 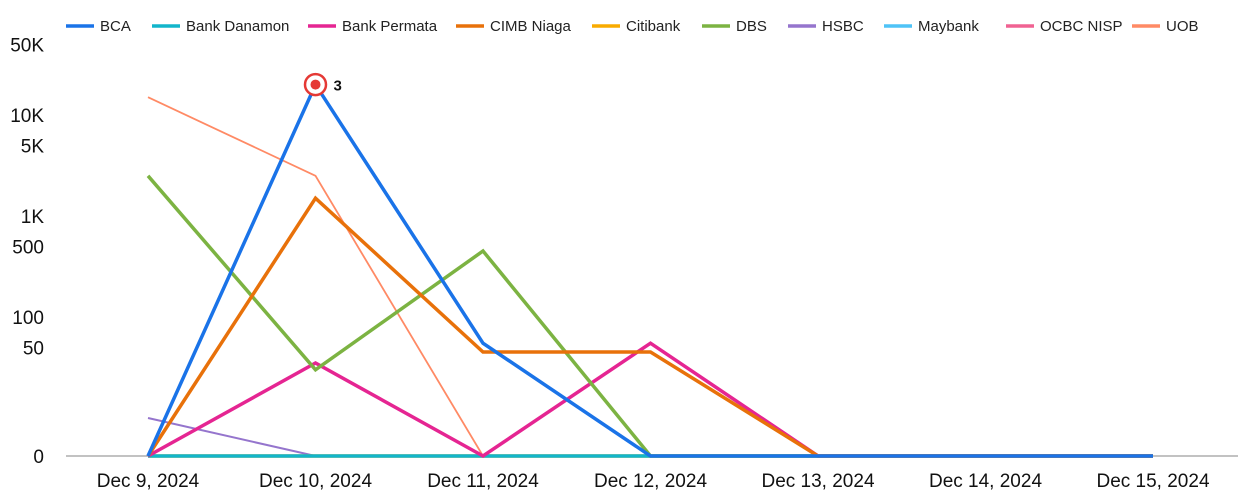 I want to click on y-tick-label-50k: 50K, so click(x=27, y=45).